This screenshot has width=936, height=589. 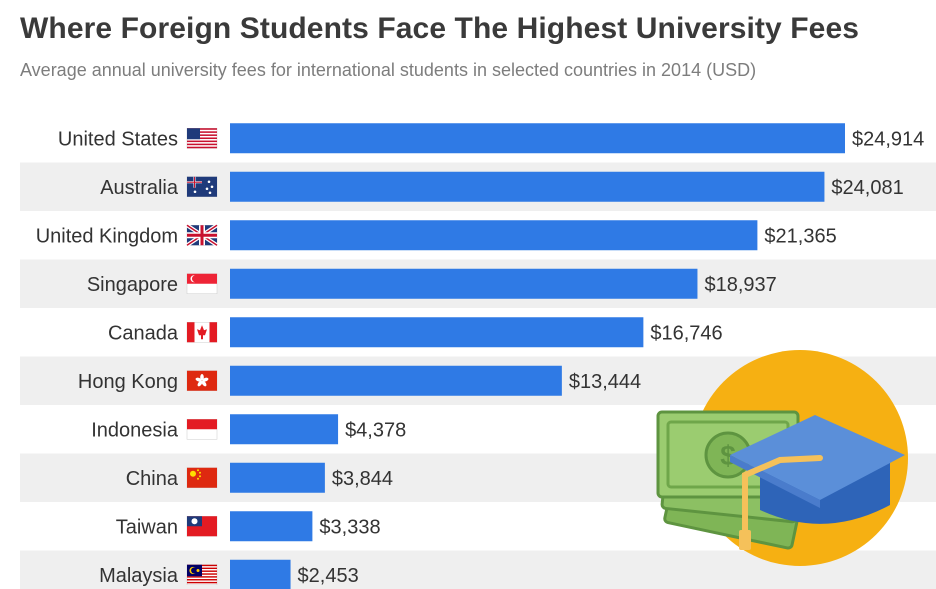 I want to click on us-flag-icon, so click(x=202, y=138).